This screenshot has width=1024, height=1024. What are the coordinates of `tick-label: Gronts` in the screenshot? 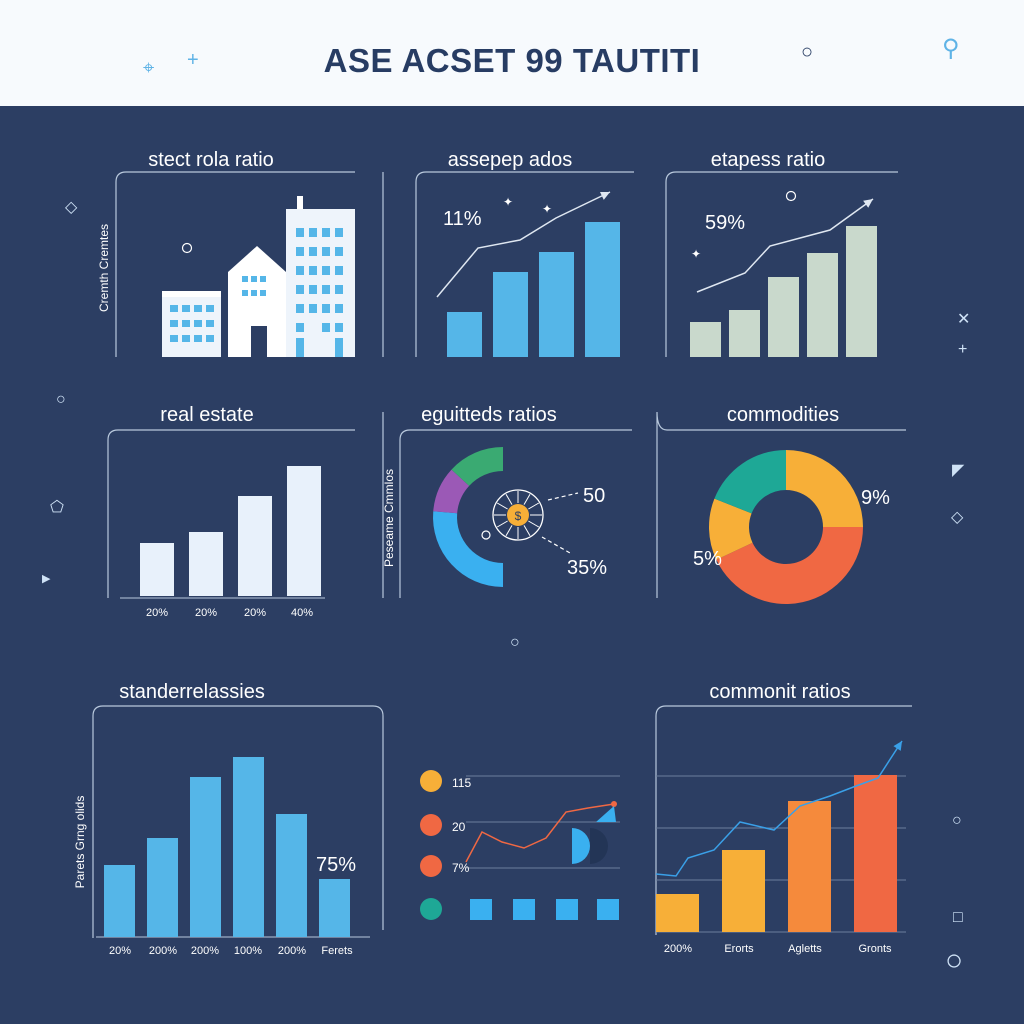 It's located at (875, 949).